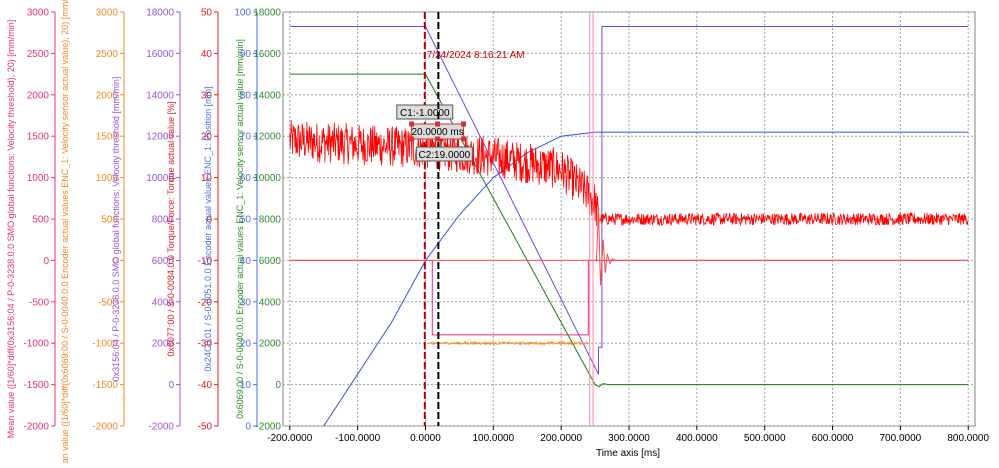 The width and height of the screenshot is (999, 468). What do you see at coordinates (160, 137) in the screenshot?
I see `y-tick-label: 12000` at bounding box center [160, 137].